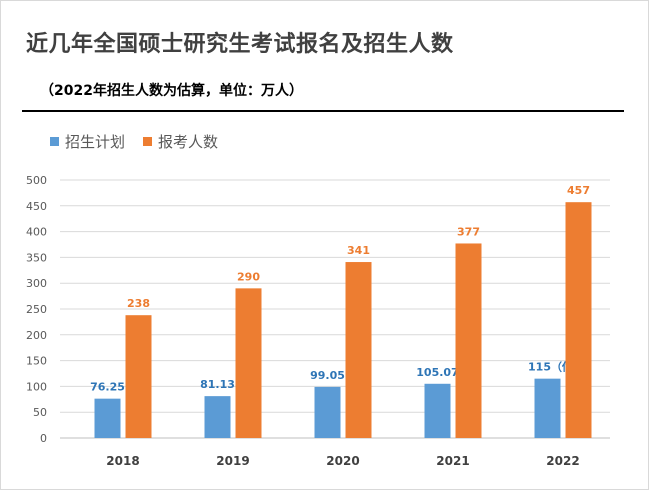  Describe the element at coordinates (562, 461) in the screenshot. I see `x-tick-label: 2022` at that location.